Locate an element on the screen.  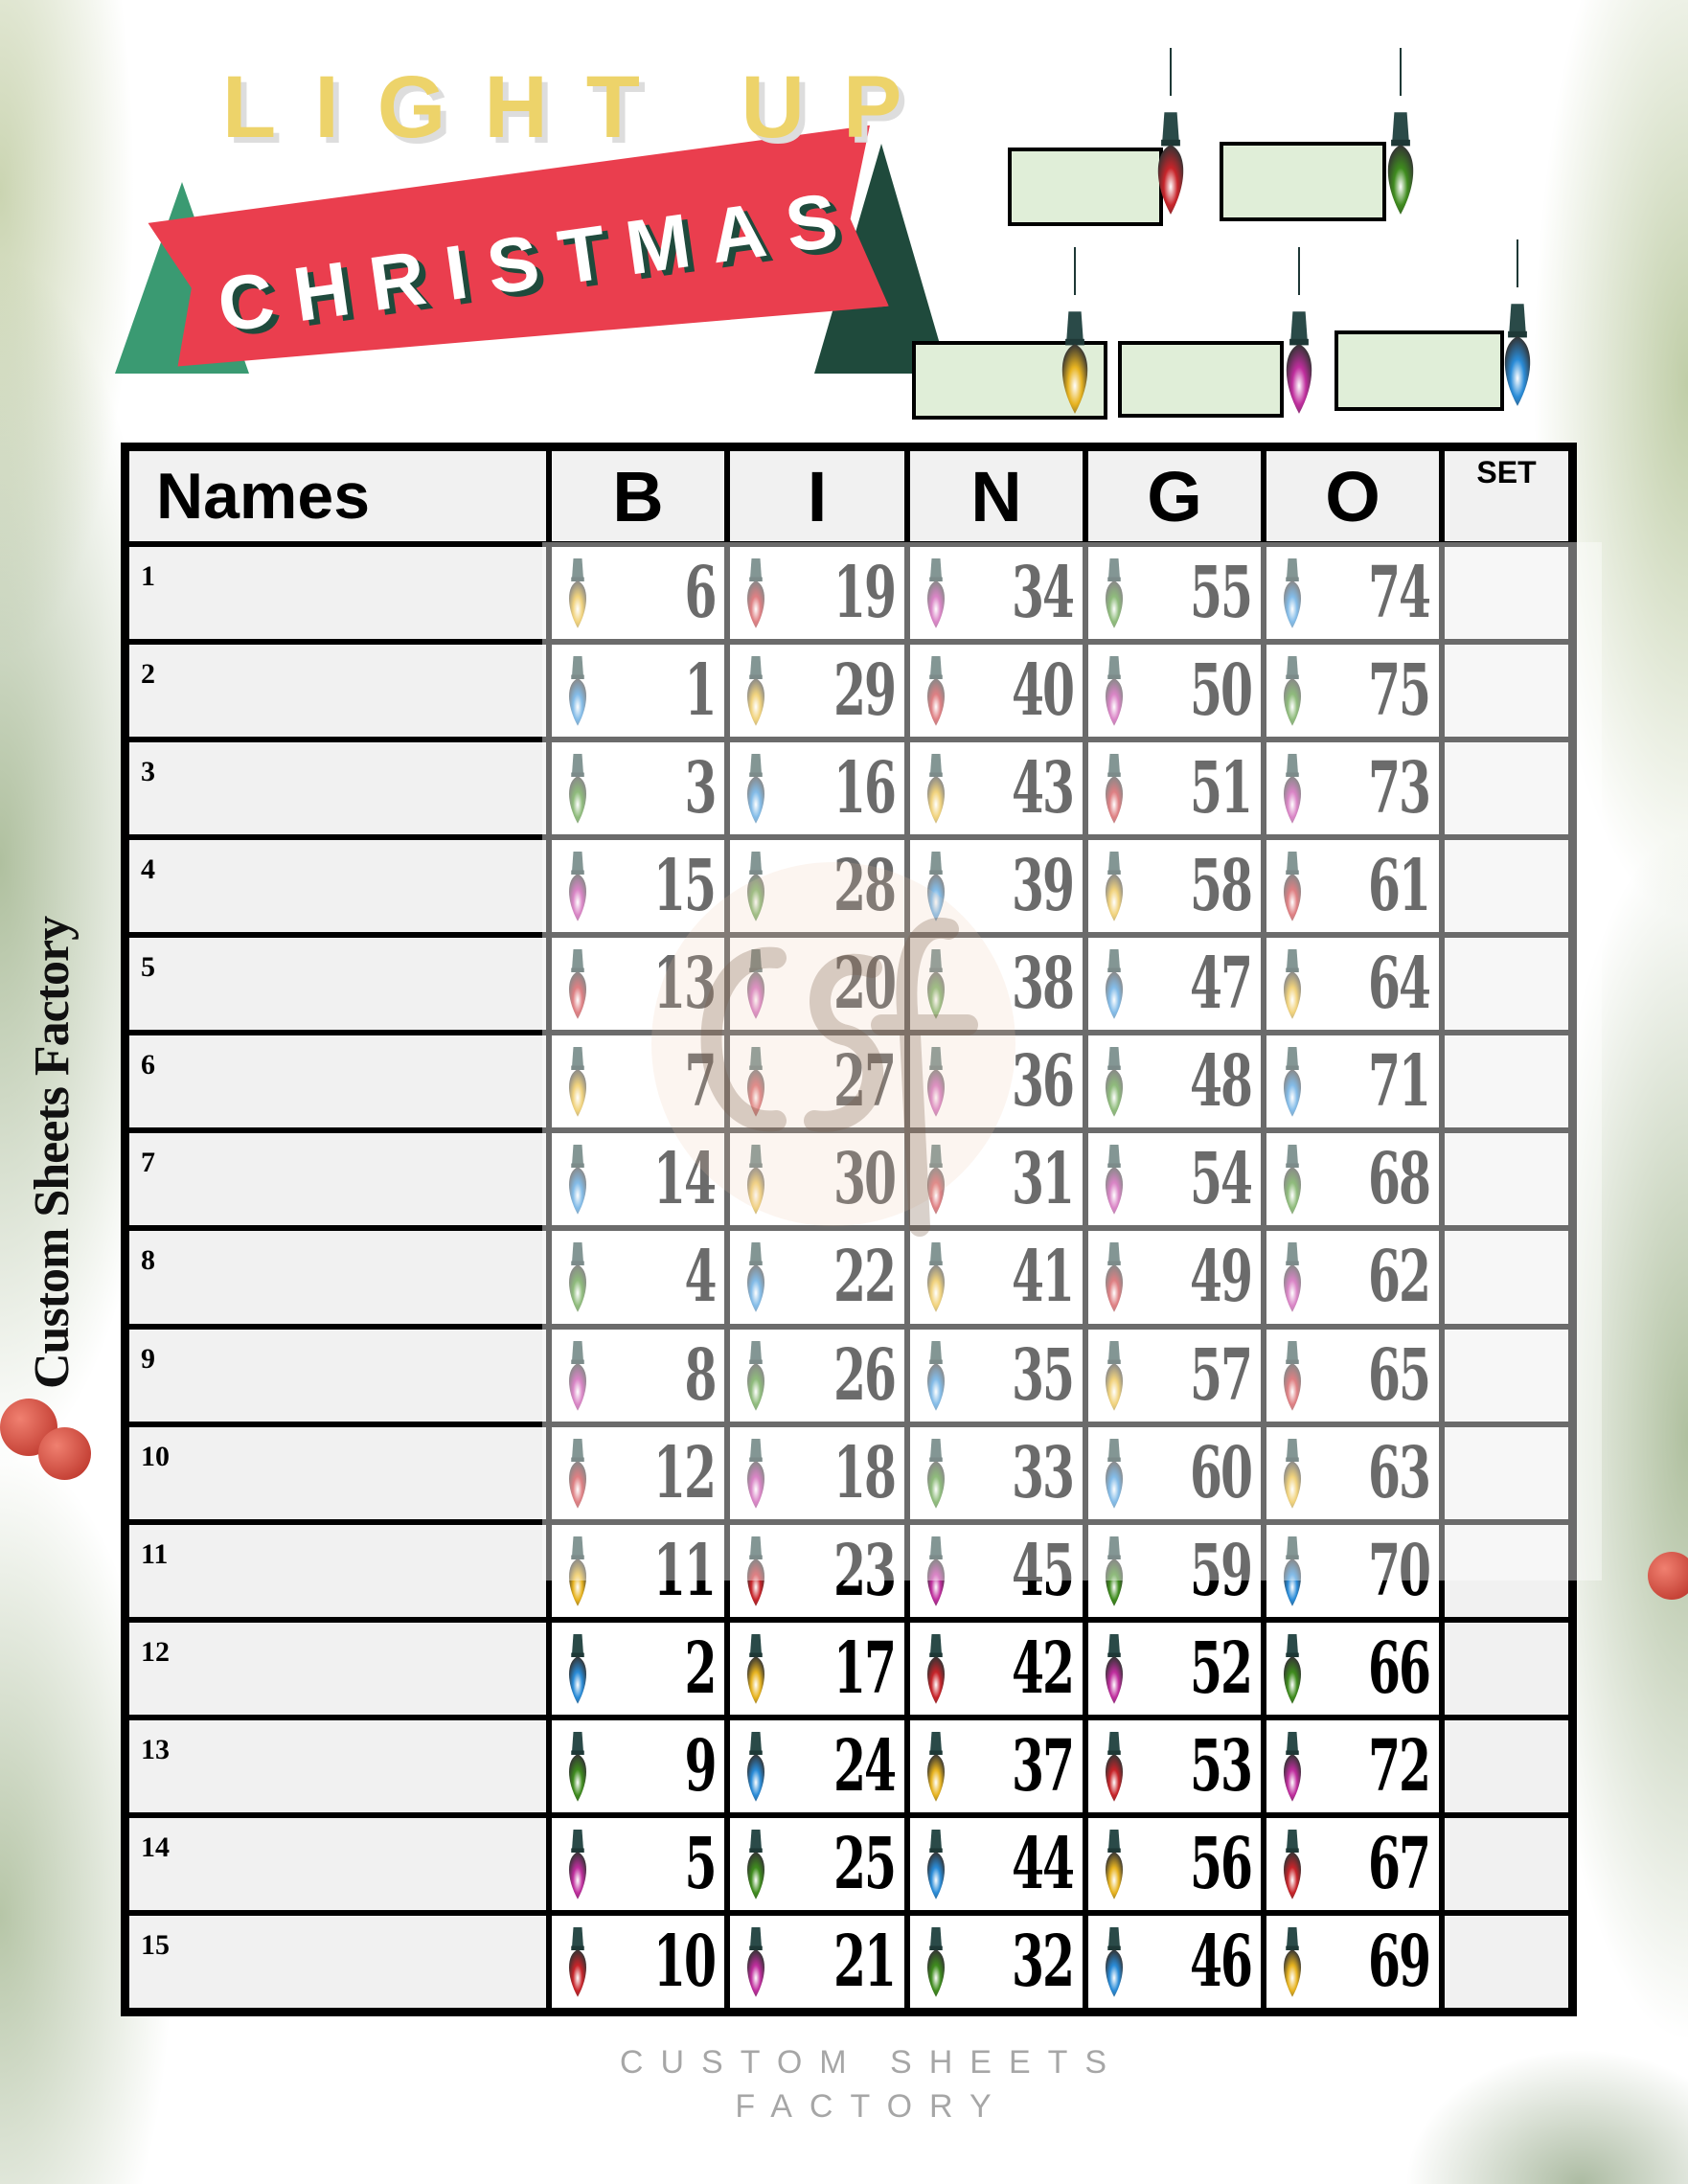
prize-box-red is located at coordinates (1085, 187).